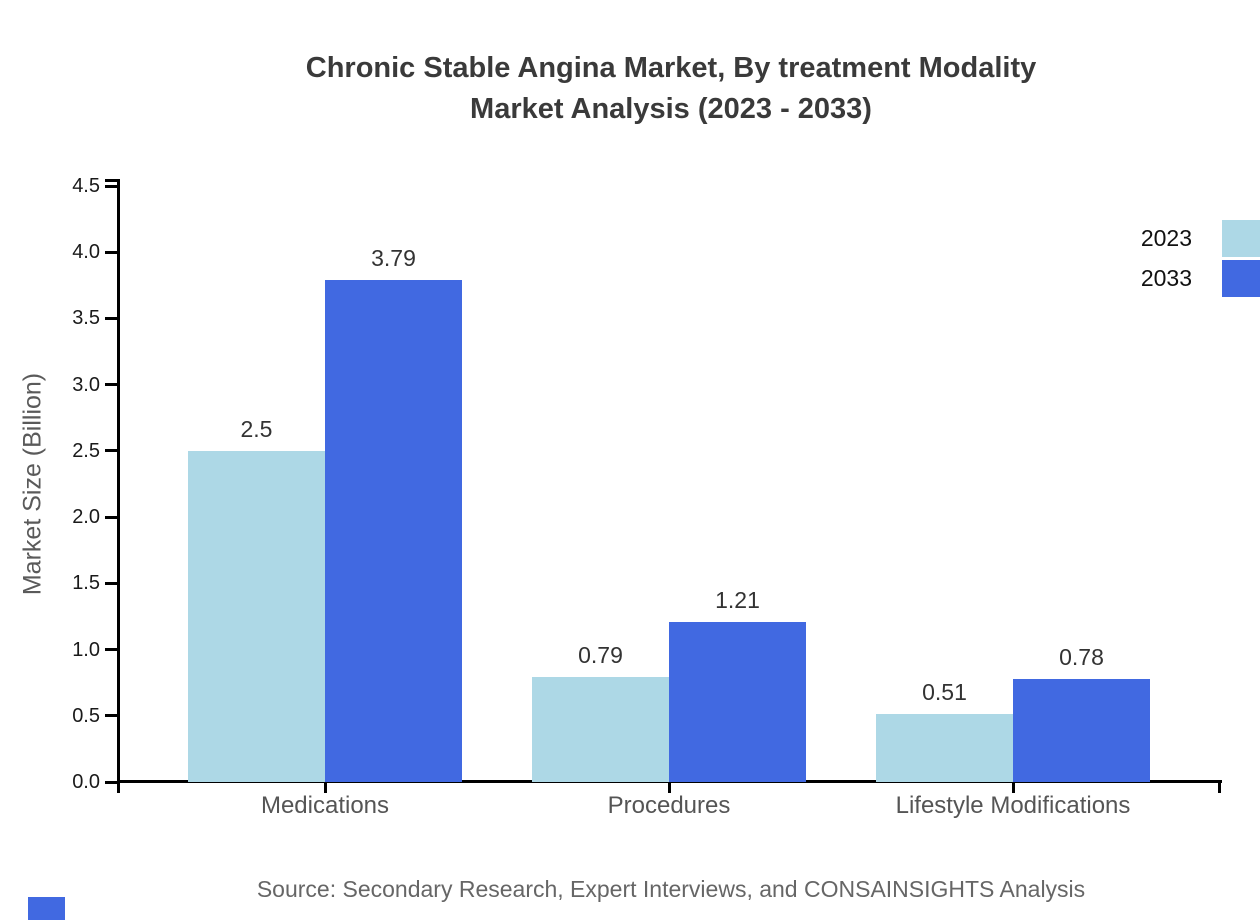  What do you see at coordinates (1166, 238) in the screenshot?
I see `legend-label: 2023` at bounding box center [1166, 238].